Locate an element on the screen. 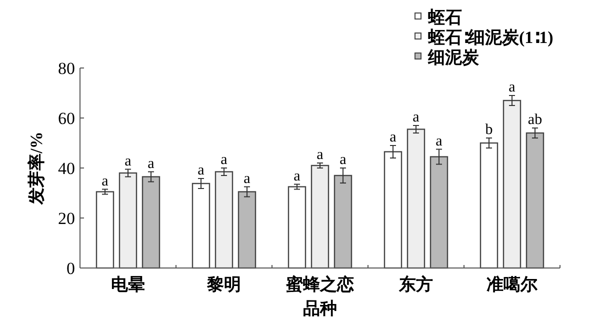  x-axis-title: 品种 is located at coordinates (320, 308).